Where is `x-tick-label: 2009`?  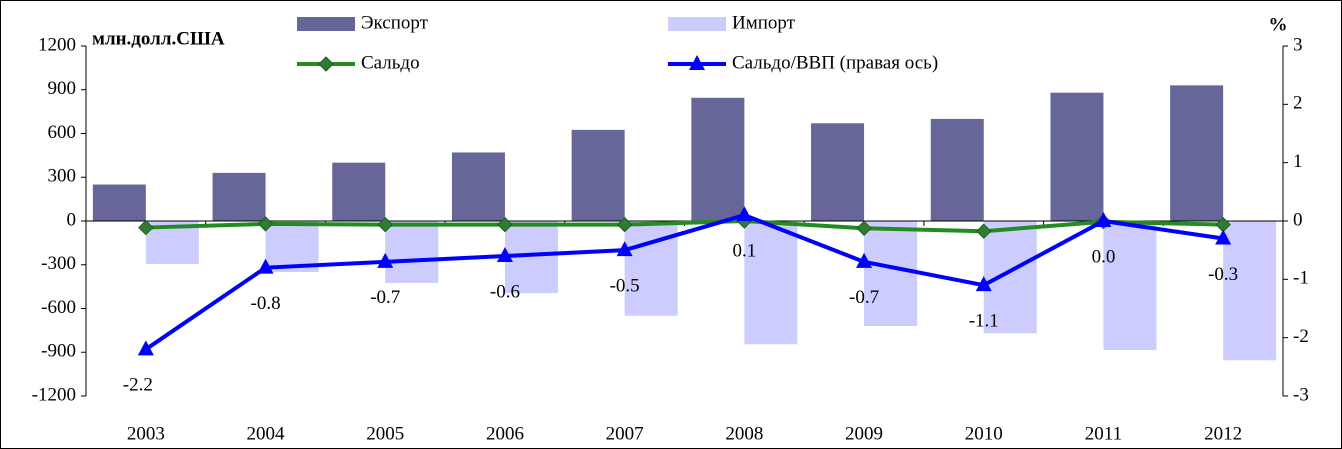 x-tick-label: 2009 is located at coordinates (864, 433).